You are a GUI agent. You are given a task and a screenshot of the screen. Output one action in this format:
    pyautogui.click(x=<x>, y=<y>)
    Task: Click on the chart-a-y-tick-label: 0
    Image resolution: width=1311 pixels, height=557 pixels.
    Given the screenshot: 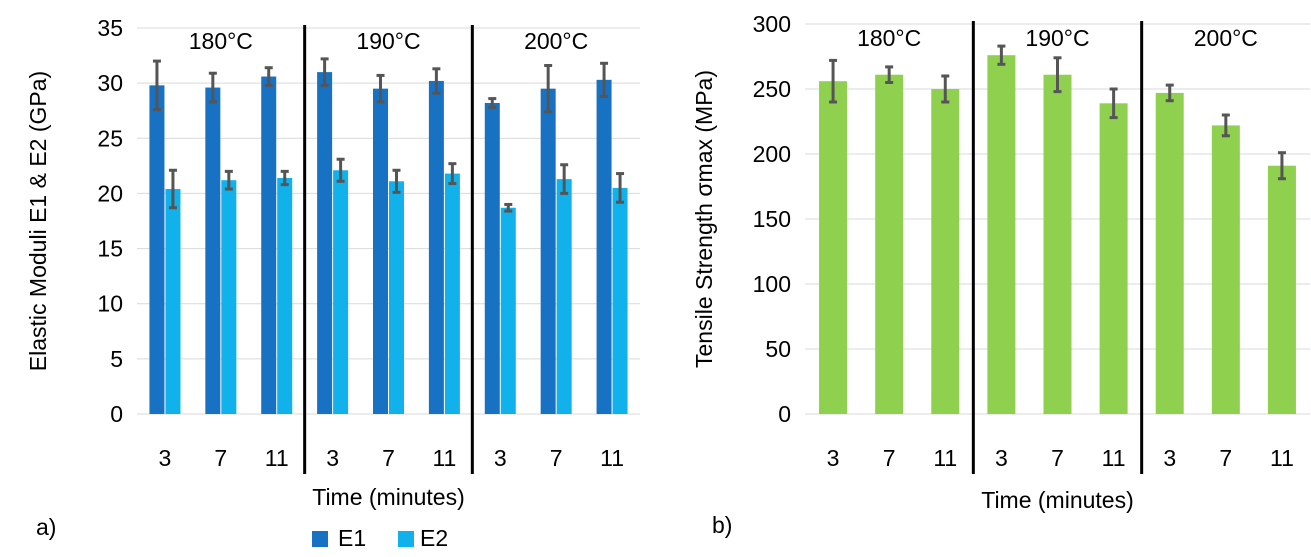 What is the action you would take?
    pyautogui.click(x=116, y=414)
    